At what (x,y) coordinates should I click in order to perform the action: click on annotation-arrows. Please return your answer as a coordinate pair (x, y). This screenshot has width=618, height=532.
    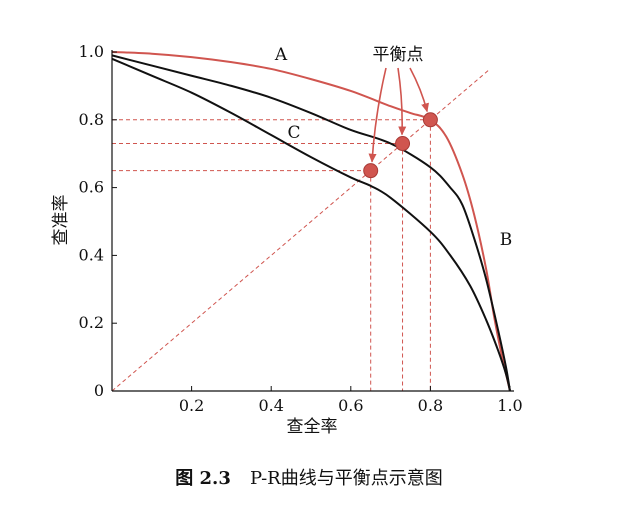
    Looking at the image, I should click on (398, 115).